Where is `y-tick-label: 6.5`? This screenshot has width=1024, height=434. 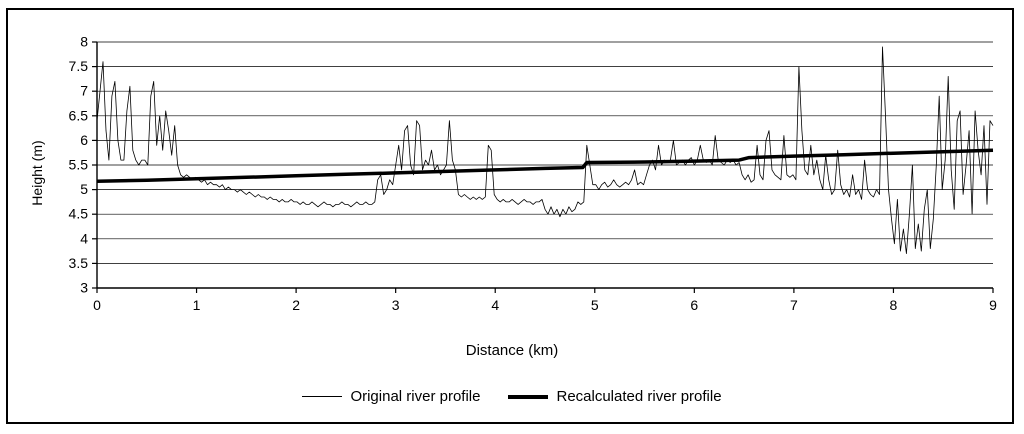
y-tick-label: 6.5 is located at coordinates (79, 115).